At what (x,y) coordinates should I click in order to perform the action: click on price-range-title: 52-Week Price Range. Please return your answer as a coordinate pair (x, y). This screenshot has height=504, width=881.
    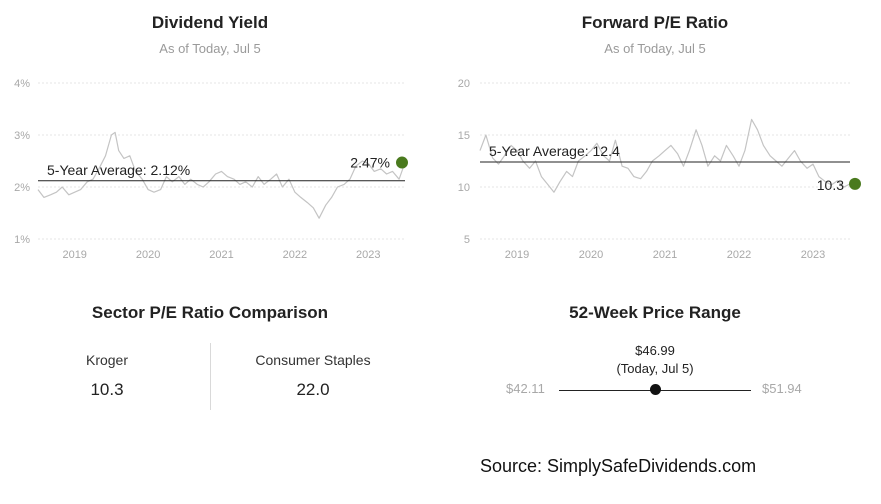
    Looking at the image, I should click on (655, 312).